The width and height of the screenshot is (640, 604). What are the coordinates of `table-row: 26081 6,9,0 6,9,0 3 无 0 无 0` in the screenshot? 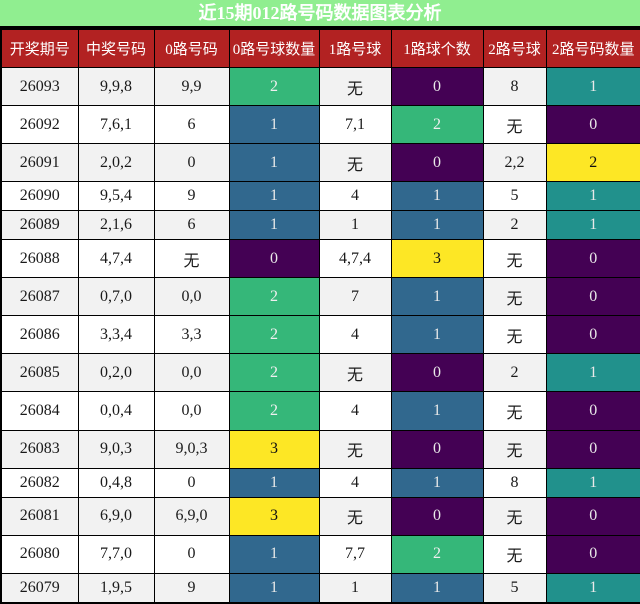 It's located at (320, 516).